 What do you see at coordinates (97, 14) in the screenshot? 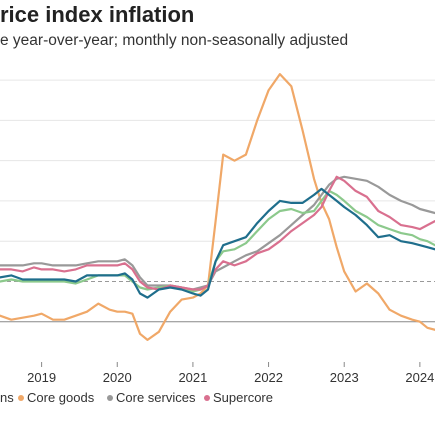
I see `chart-title: rice index inflation` at bounding box center [97, 14].